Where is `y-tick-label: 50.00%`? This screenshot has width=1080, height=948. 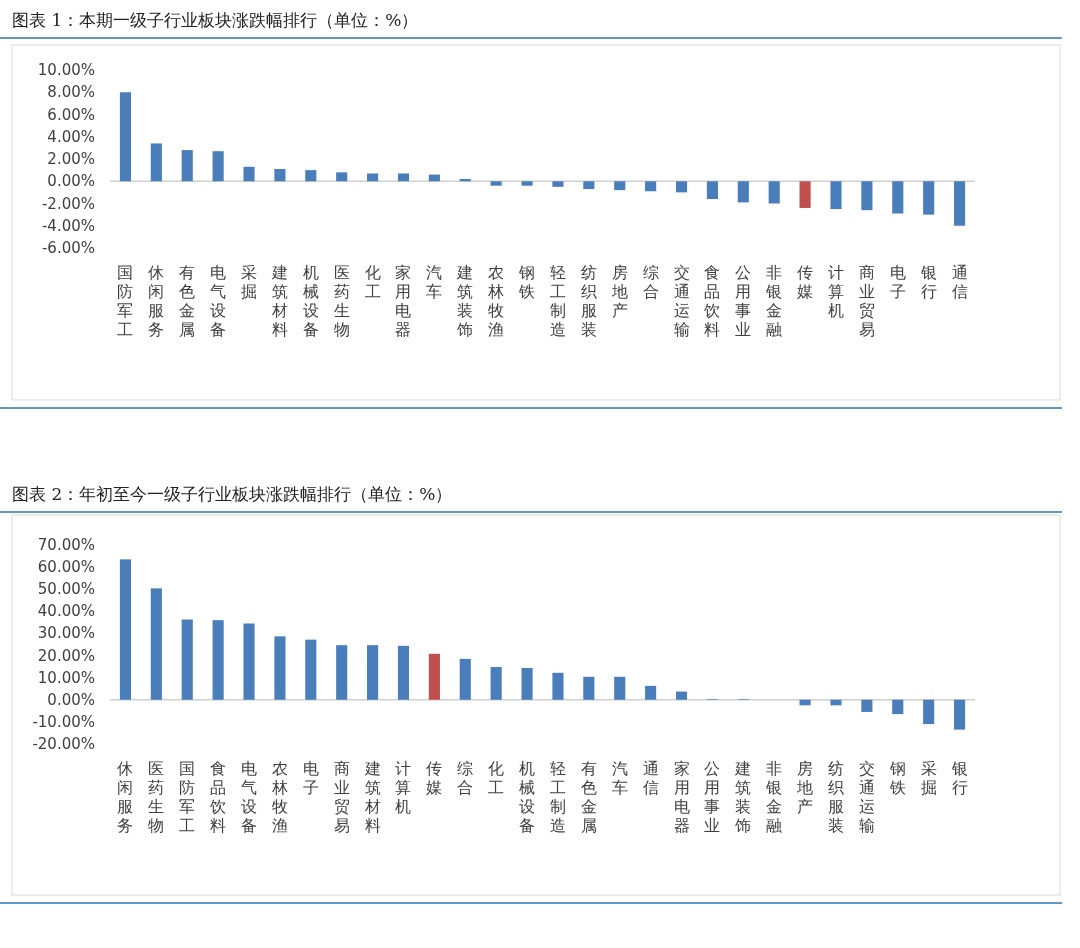
y-tick-label: 50.00% is located at coordinates (66, 589).